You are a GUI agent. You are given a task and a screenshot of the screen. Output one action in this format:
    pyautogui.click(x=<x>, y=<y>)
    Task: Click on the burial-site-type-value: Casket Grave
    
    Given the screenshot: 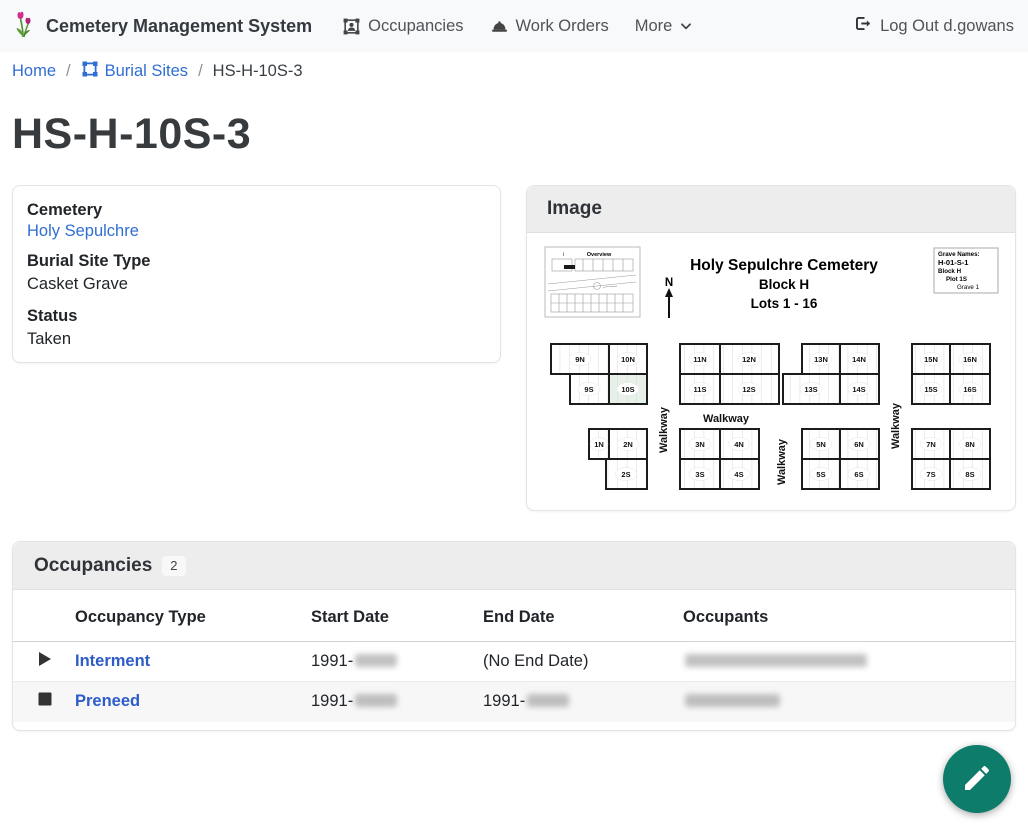 What is the action you would take?
    pyautogui.click(x=77, y=284)
    